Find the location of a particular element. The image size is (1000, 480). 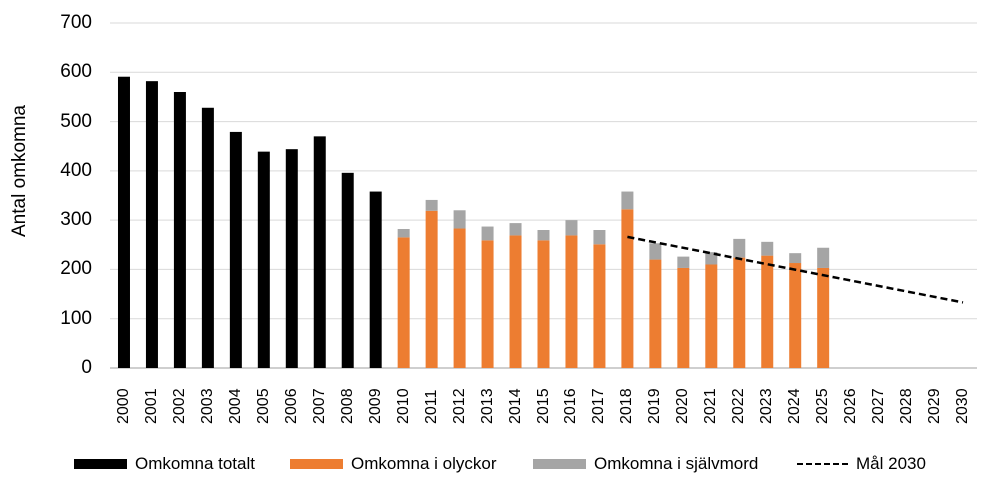

x-tick-label: 2026 is located at coordinates (851, 406).